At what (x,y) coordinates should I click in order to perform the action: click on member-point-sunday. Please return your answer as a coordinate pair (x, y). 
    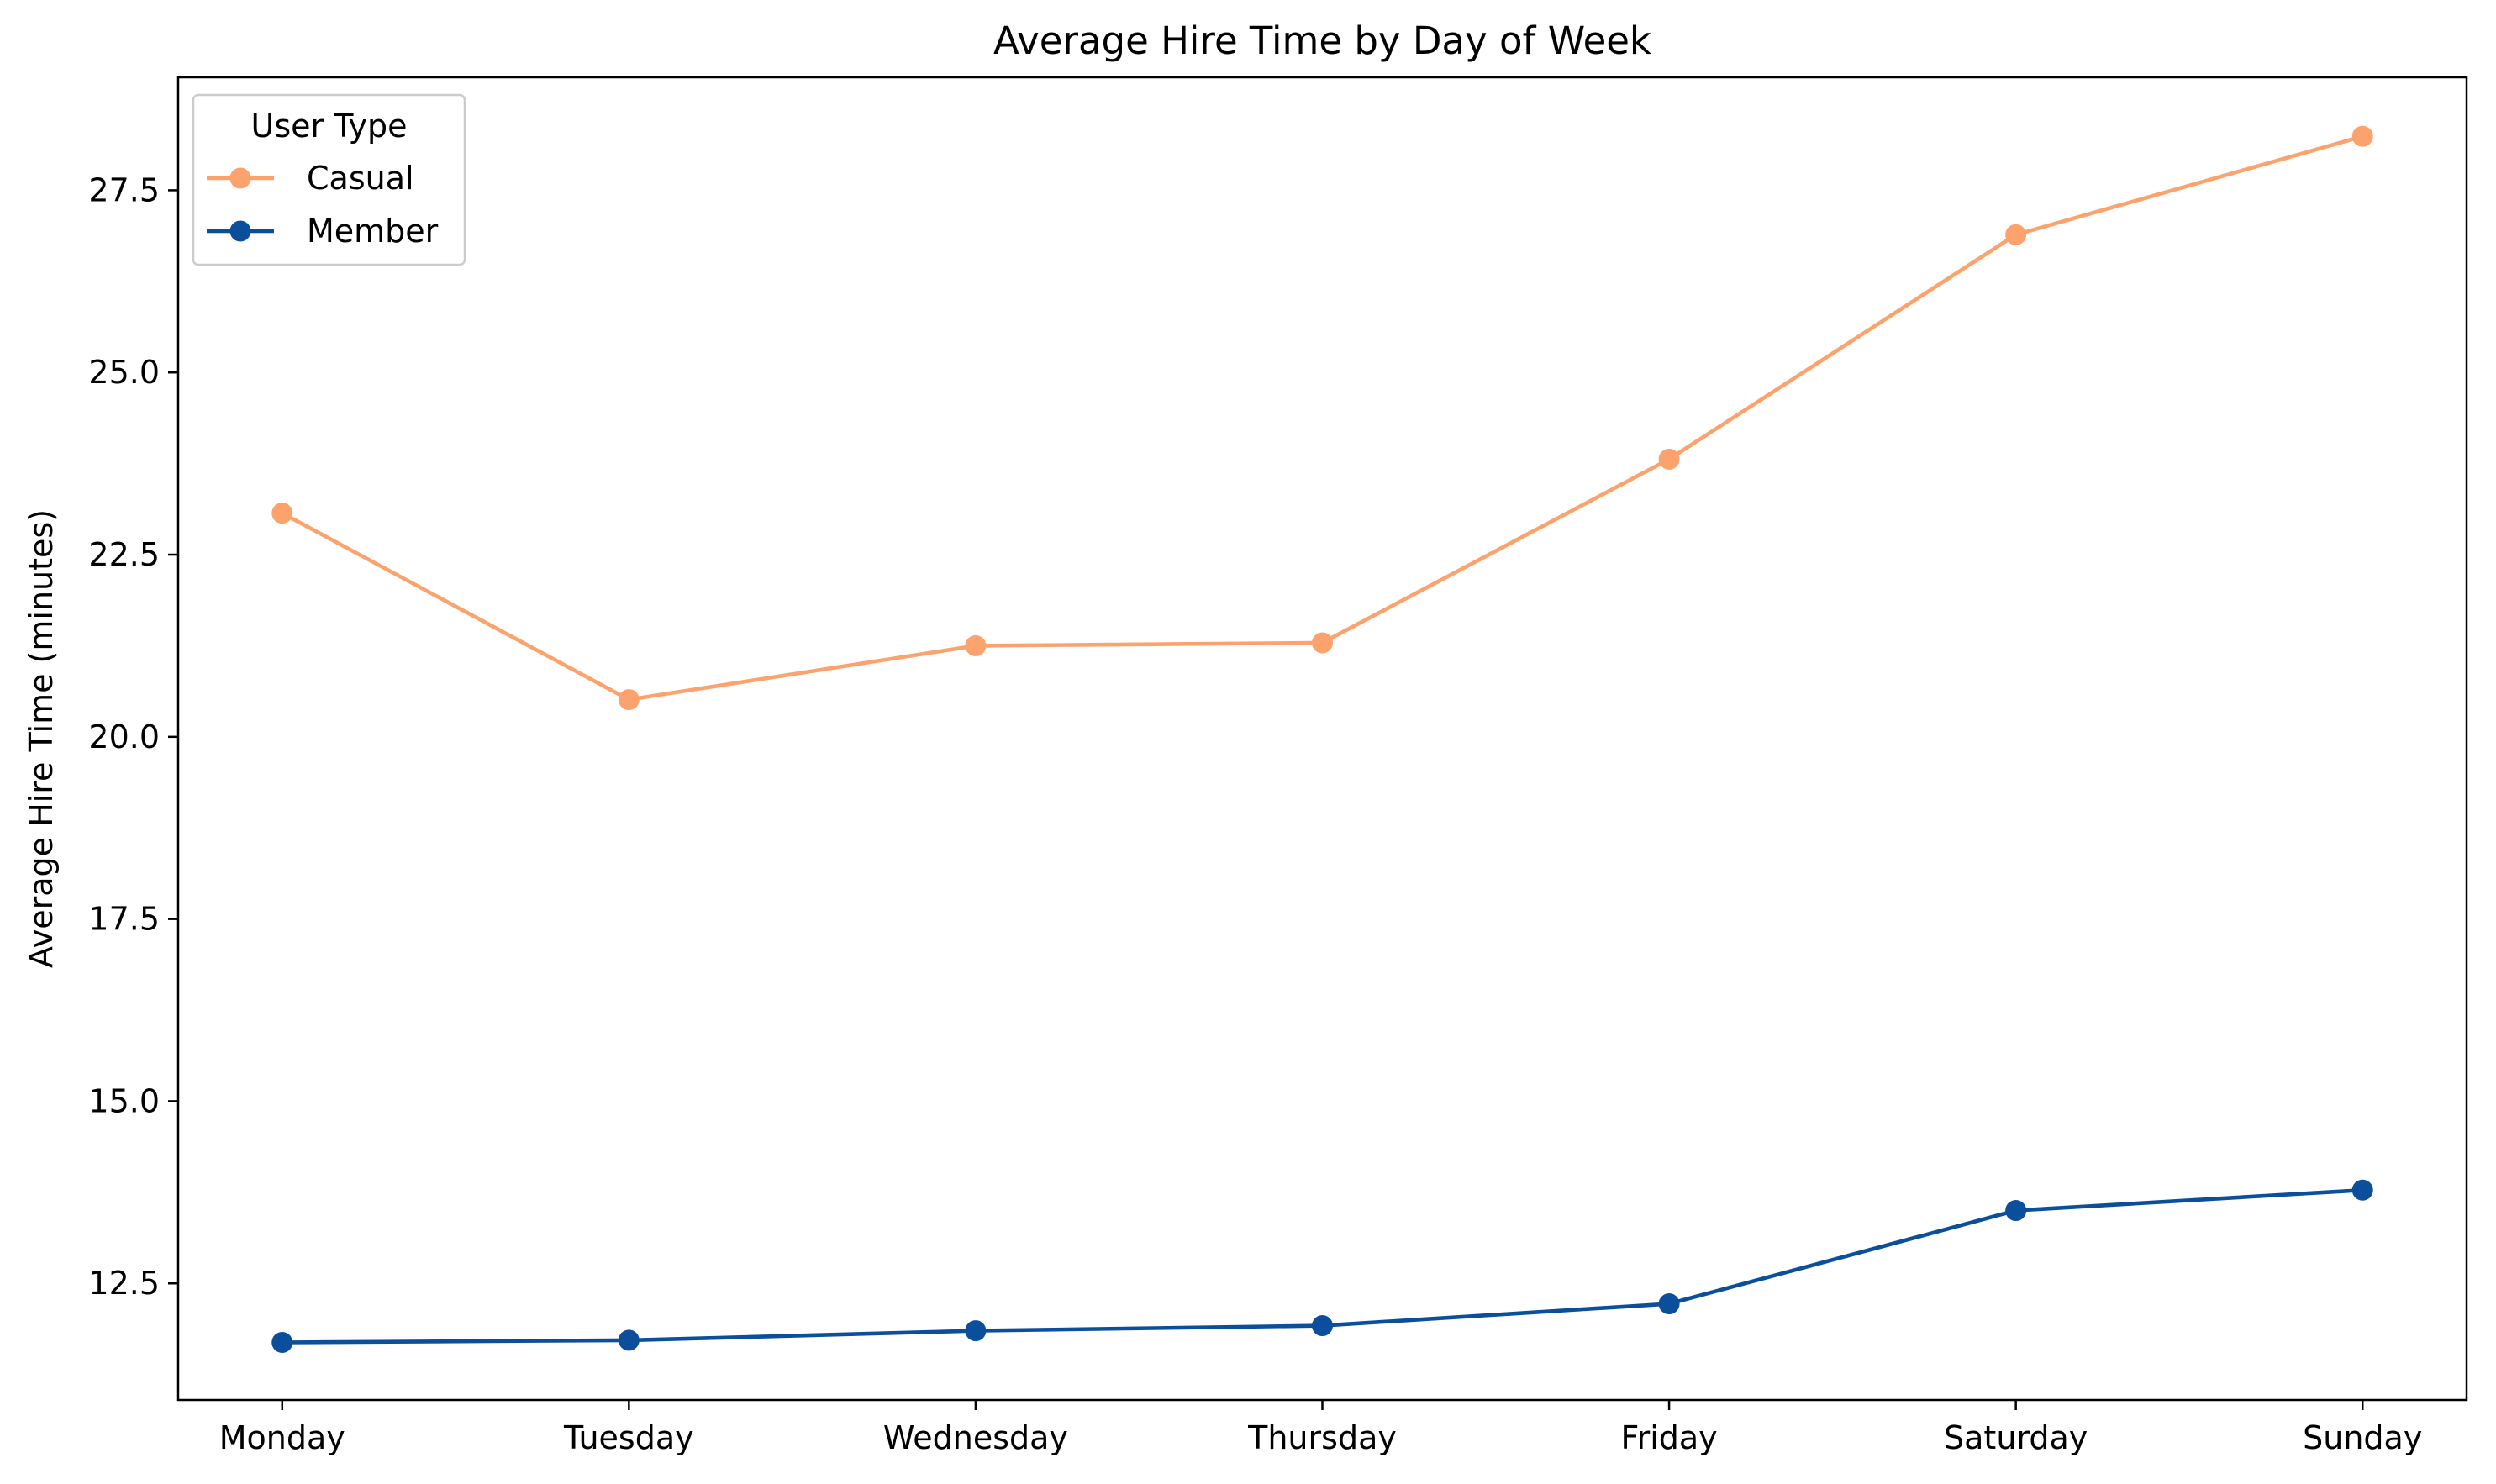
    Looking at the image, I should click on (2362, 1190).